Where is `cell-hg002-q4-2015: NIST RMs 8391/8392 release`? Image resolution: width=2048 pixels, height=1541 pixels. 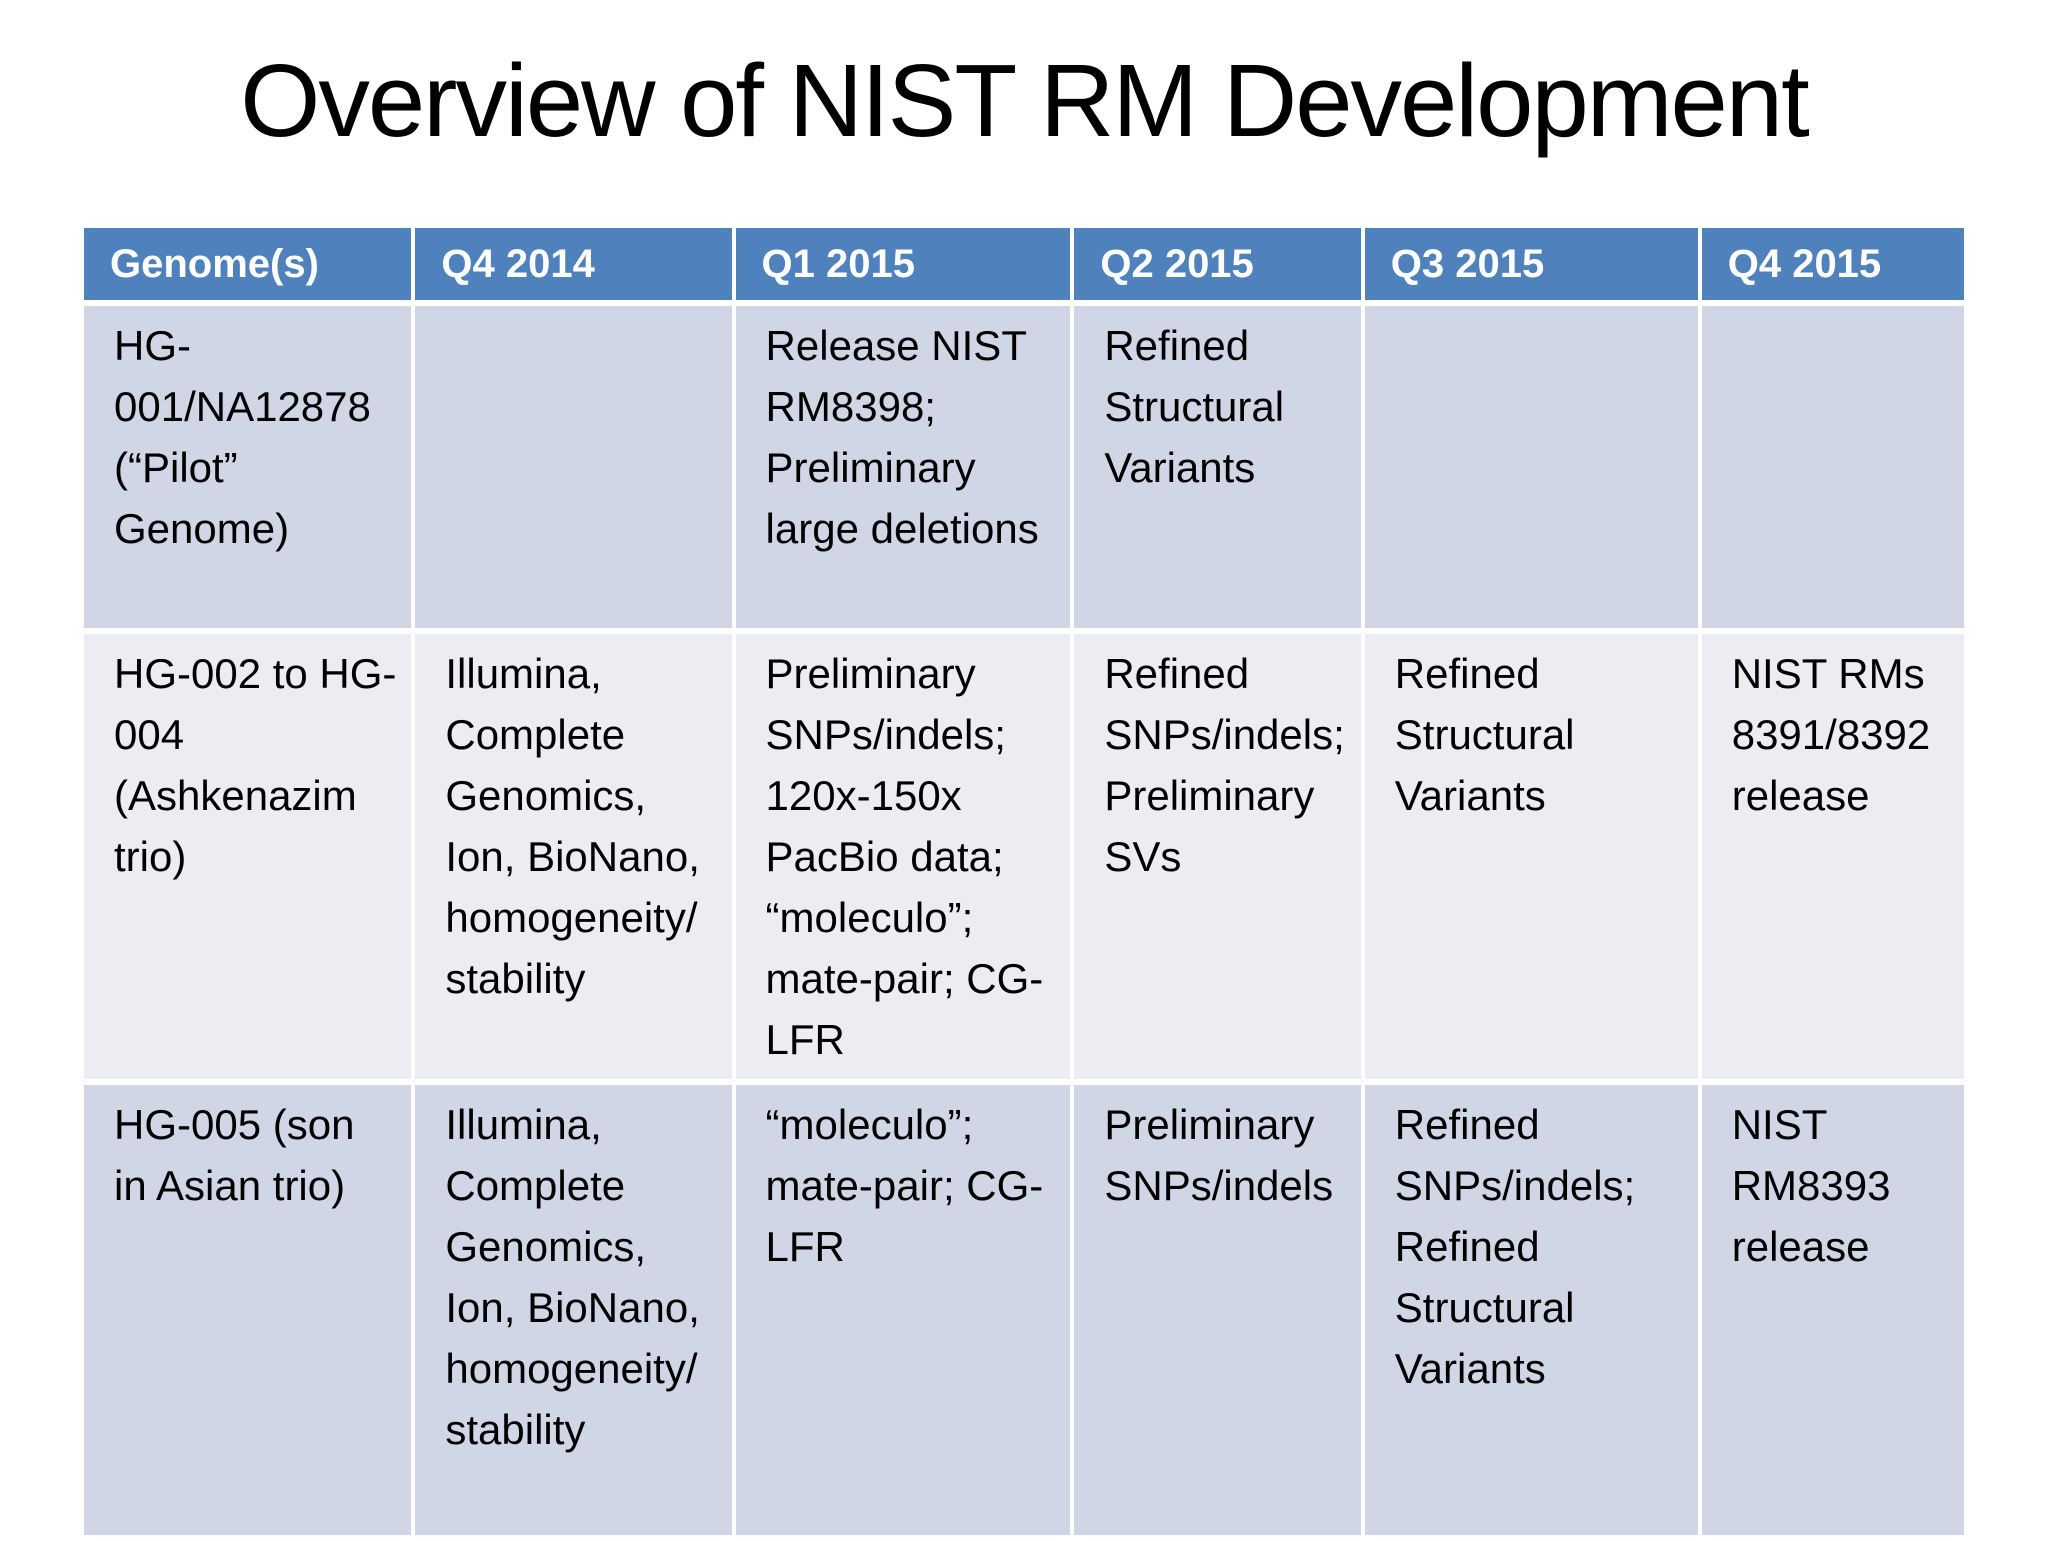
cell-hg002-q4-2015: NIST RMs 8391/8392 release is located at coordinates (1832, 856).